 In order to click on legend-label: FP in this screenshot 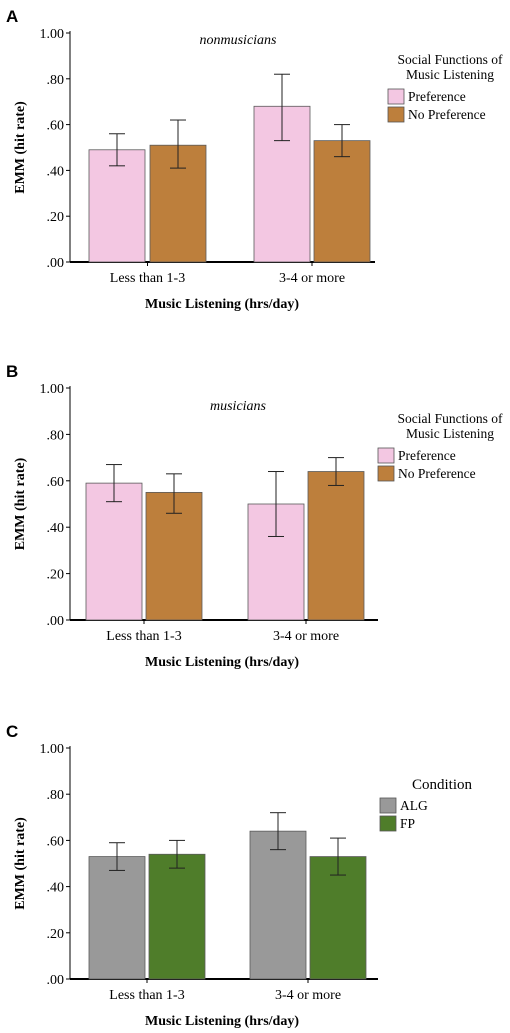, I will do `click(407, 823)`.